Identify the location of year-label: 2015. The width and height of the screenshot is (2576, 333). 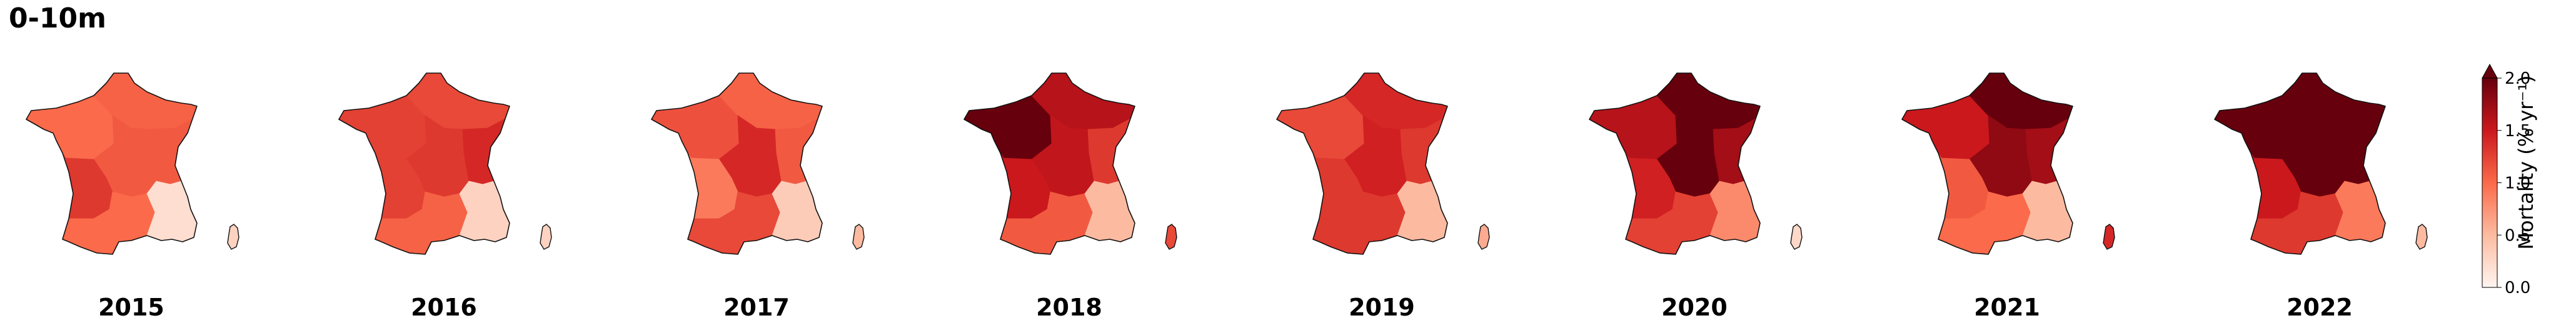
(131, 307).